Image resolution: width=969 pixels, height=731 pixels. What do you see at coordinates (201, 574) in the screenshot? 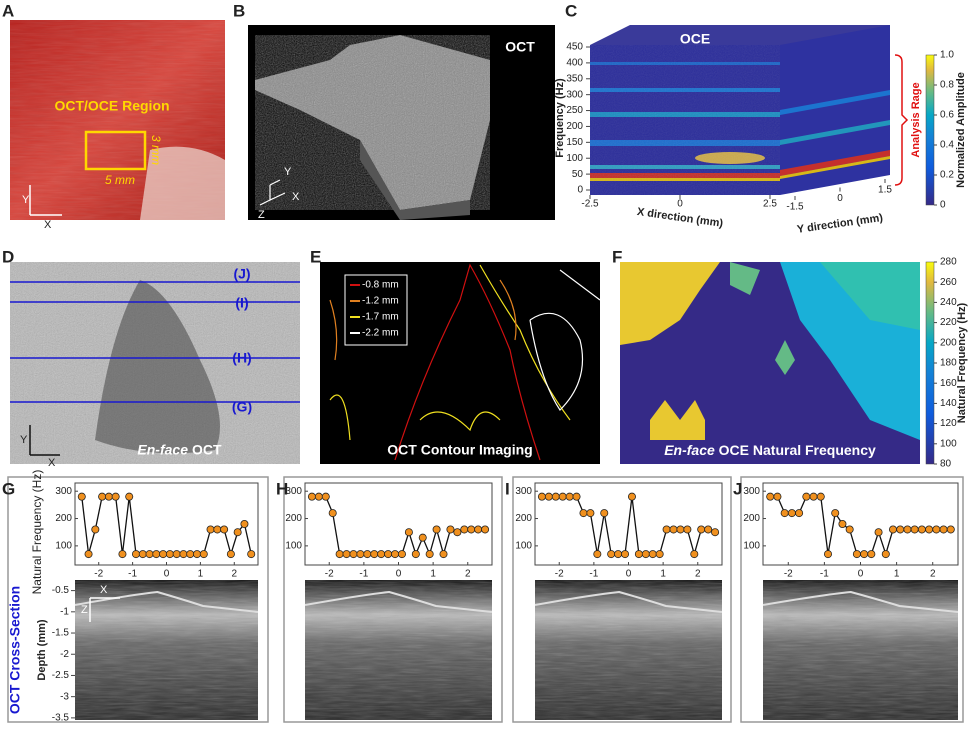
I see `x-tick-label: 1` at bounding box center [201, 574].